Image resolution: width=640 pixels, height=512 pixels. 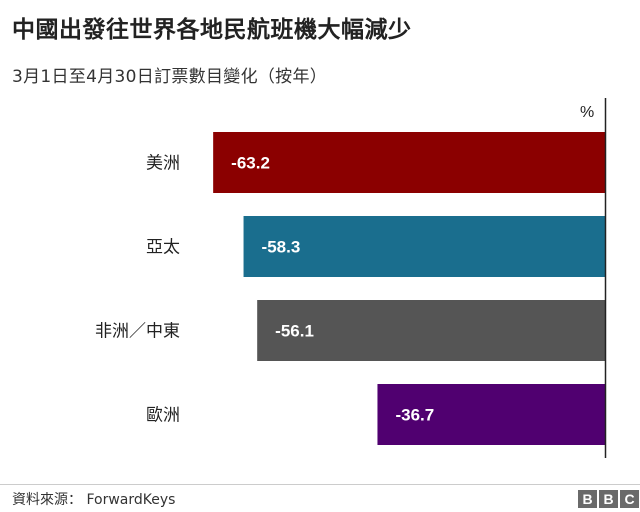 I want to click on data-label: -58.3, so click(x=281, y=247).